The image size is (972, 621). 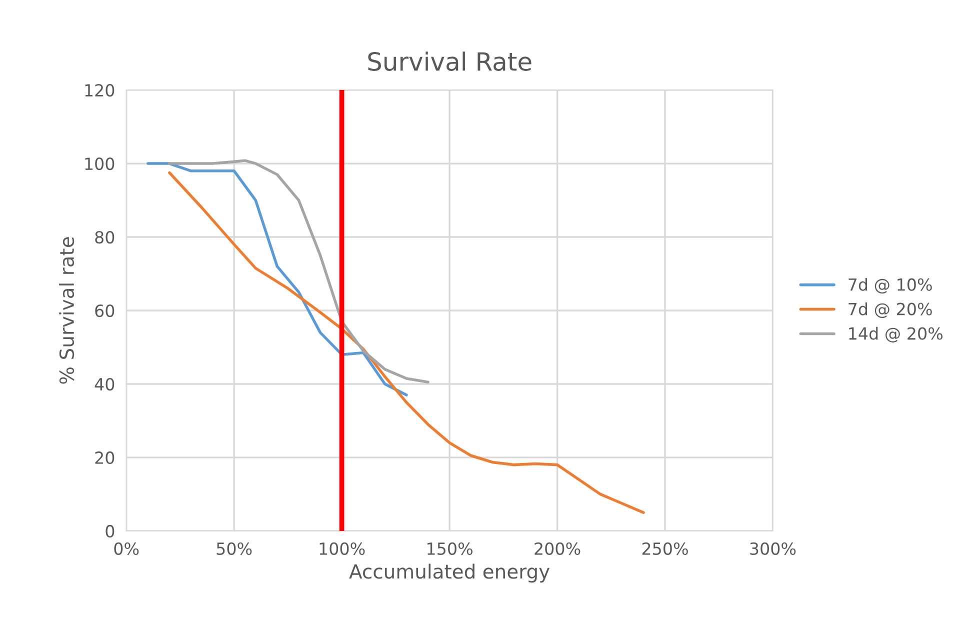 I want to click on y-tick-label: 0, so click(x=110, y=531).